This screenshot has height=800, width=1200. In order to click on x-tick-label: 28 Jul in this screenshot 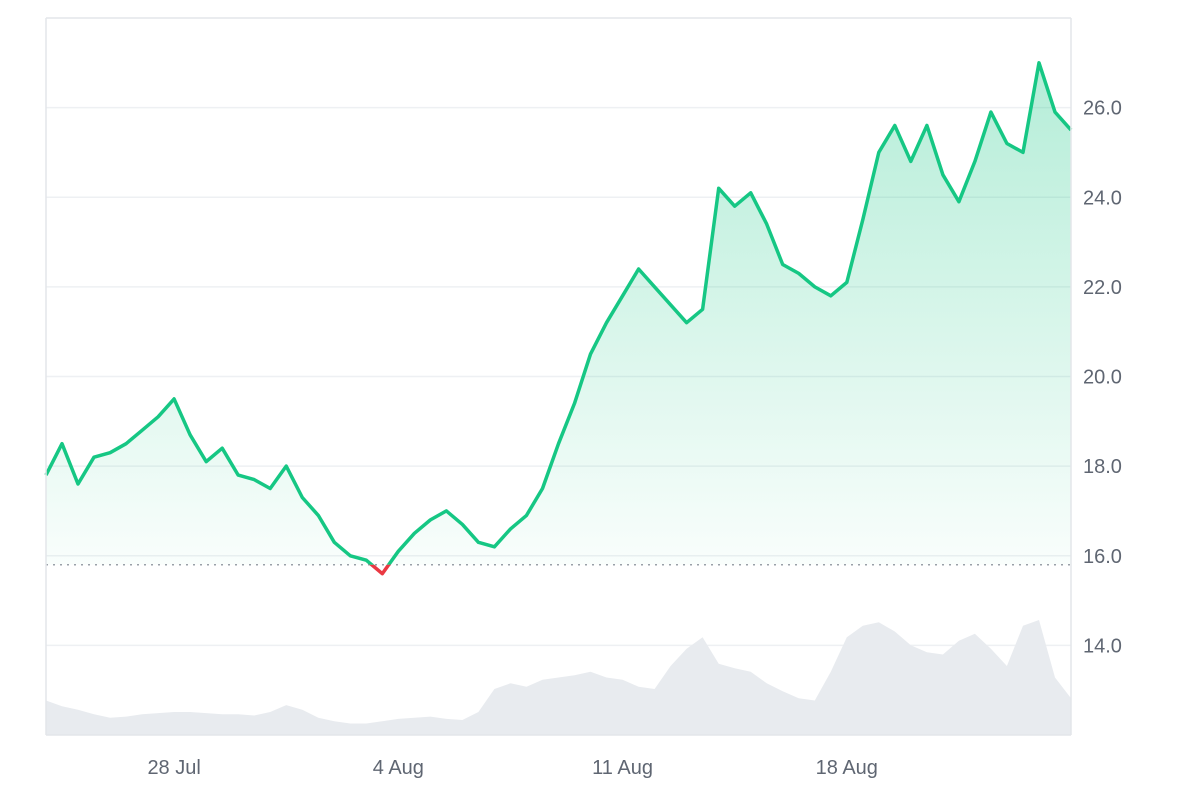, I will do `click(173, 768)`.